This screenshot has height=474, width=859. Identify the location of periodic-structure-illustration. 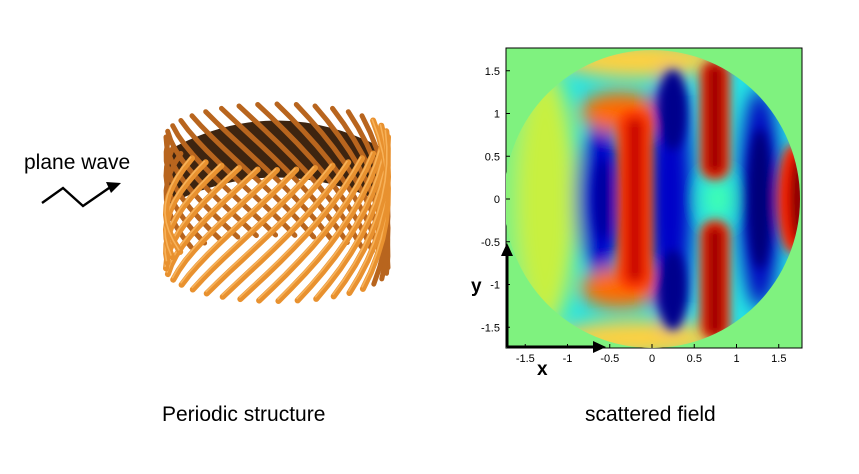
(277, 202).